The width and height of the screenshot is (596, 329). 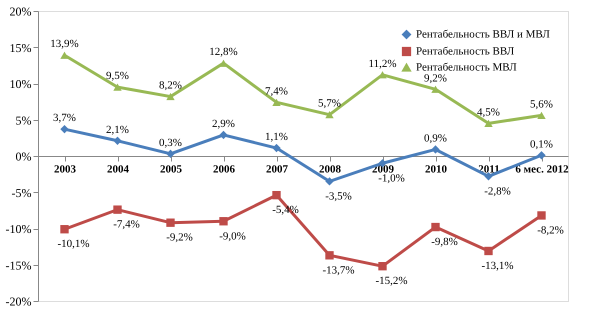 I want to click on data-label: -15,2%, so click(x=391, y=281).